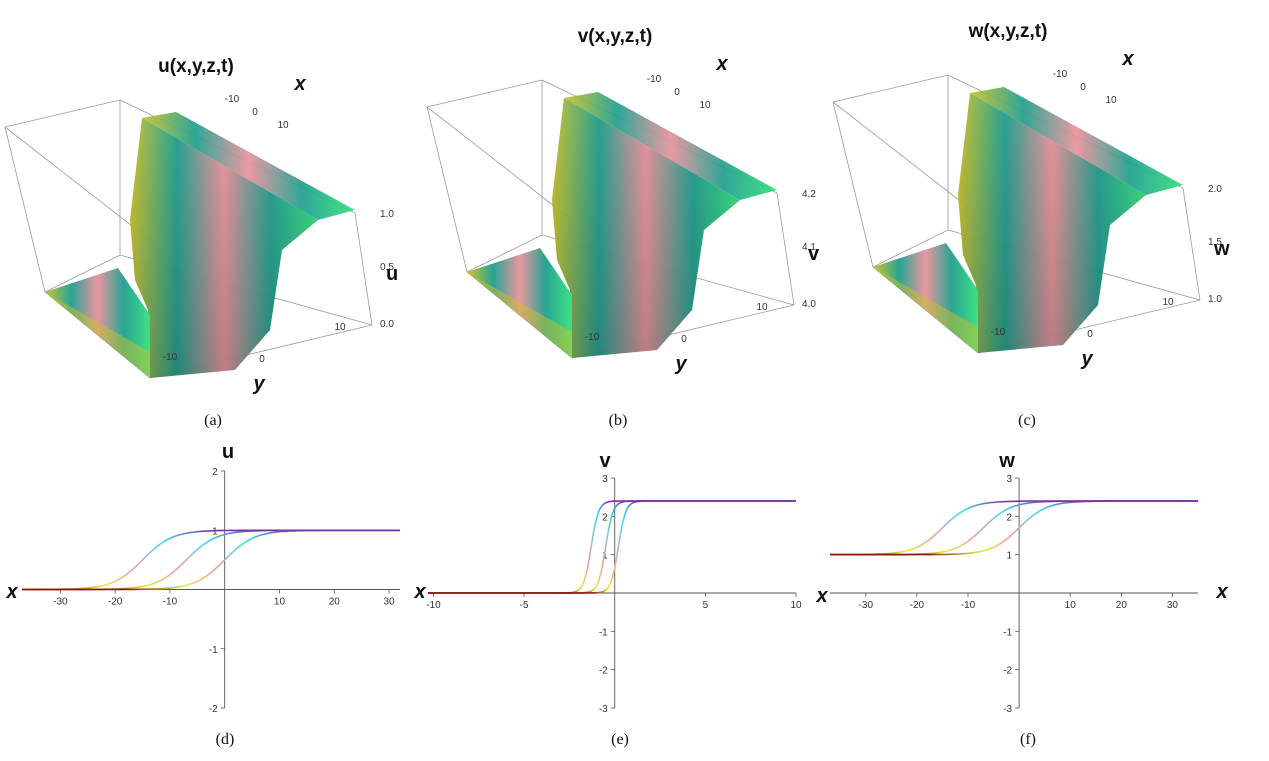 This screenshot has height=761, width=1269. Describe the element at coordinates (706, 605) in the screenshot. I see `x-tick-label: 5` at that location.